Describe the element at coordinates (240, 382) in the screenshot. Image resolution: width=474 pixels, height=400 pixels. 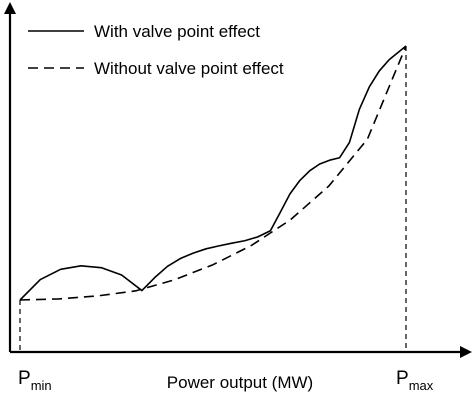
I see `x-axis-label: Power output (MW)` at that location.